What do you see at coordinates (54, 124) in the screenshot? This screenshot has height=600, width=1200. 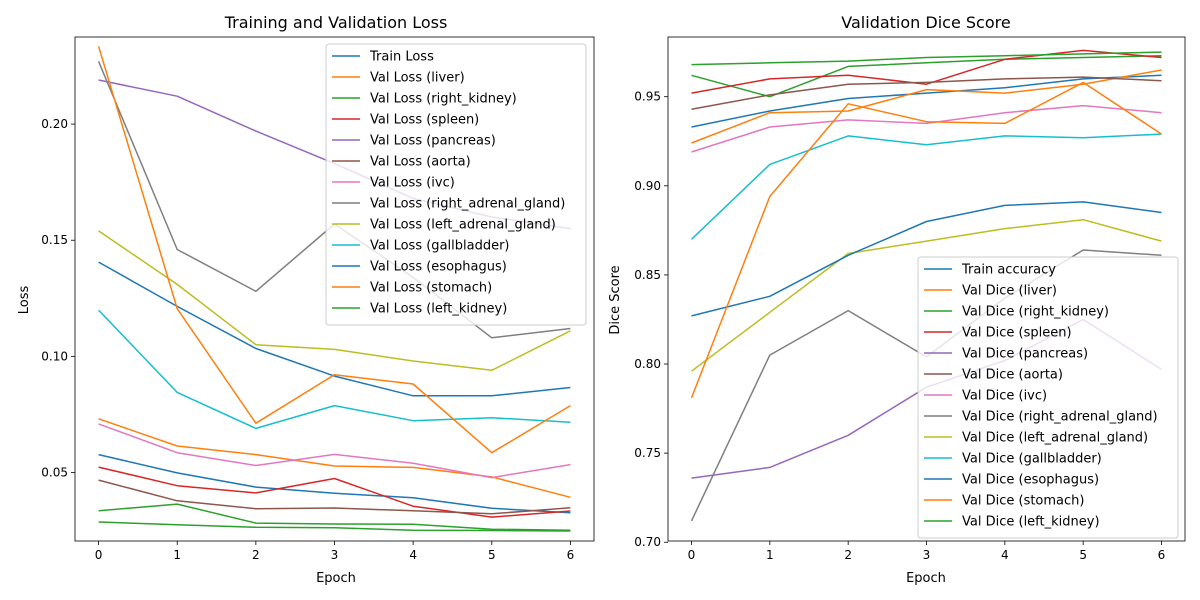 I see `y-tick-label: 0.20` at bounding box center [54, 124].